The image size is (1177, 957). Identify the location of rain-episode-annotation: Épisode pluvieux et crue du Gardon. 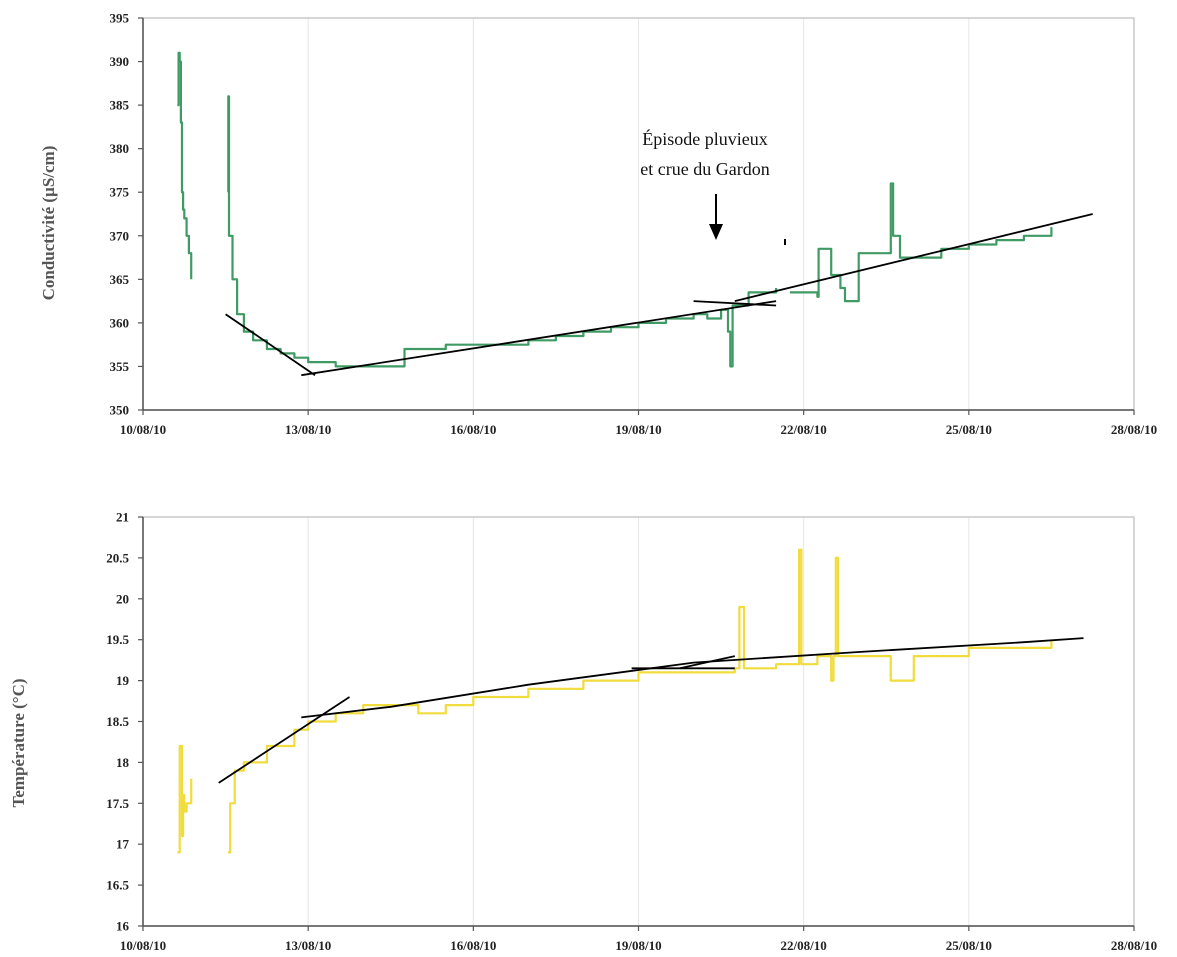
(713, 186).